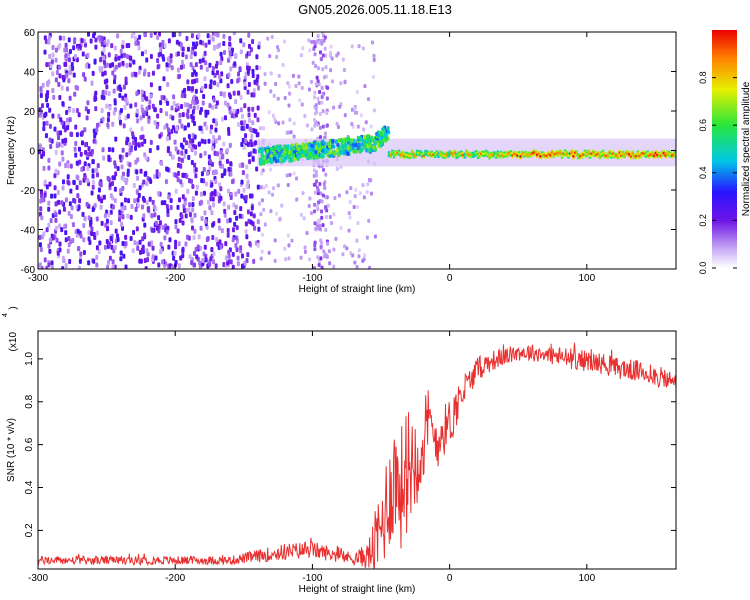  Describe the element at coordinates (38, 578) in the screenshot. I see `snr-xtick-label: -300` at that location.